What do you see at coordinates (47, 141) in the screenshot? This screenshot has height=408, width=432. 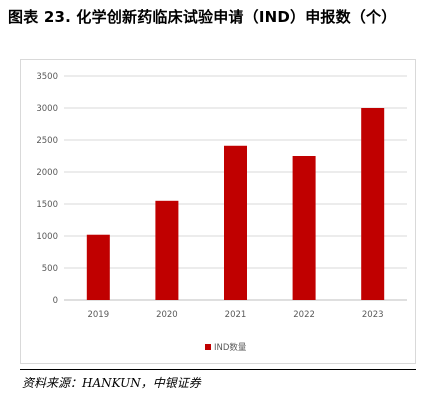 I see `y-tick-label: 2500` at bounding box center [47, 141].